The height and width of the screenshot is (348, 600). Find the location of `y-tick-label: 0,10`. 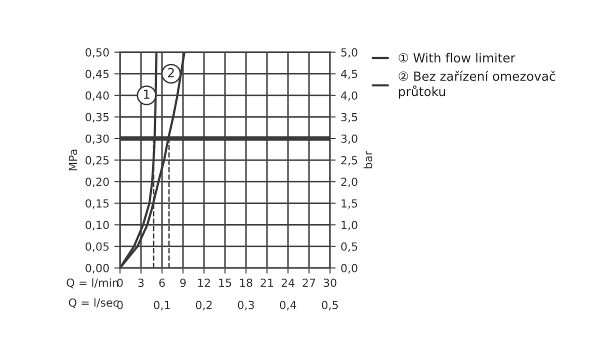

y-tick-label: 0,10 is located at coordinates (97, 225).